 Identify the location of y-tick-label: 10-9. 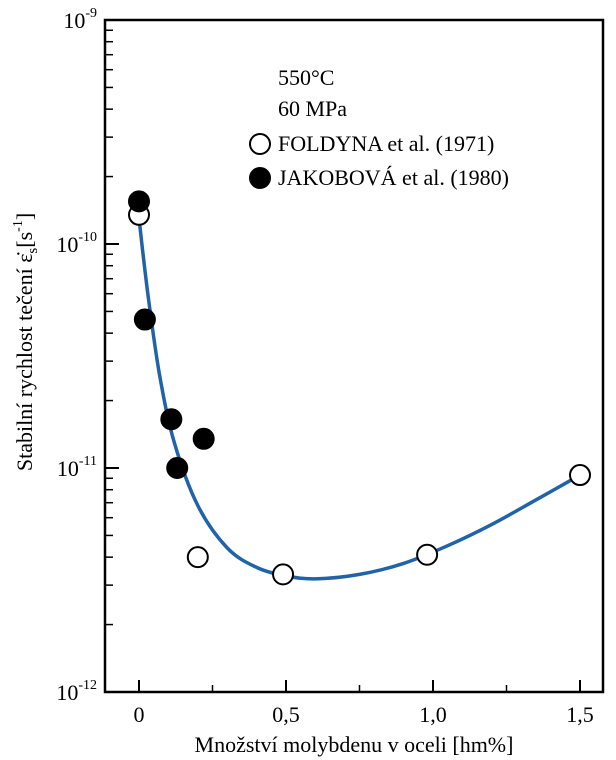
(80, 19).